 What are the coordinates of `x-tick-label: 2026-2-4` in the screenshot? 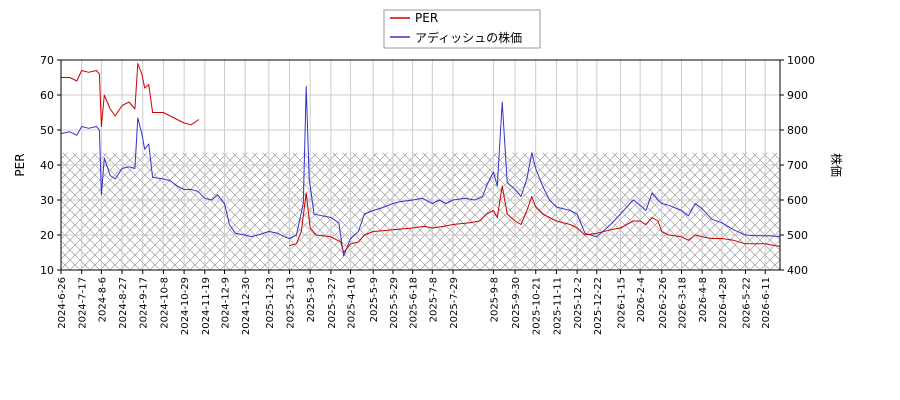 It's located at (641, 299).